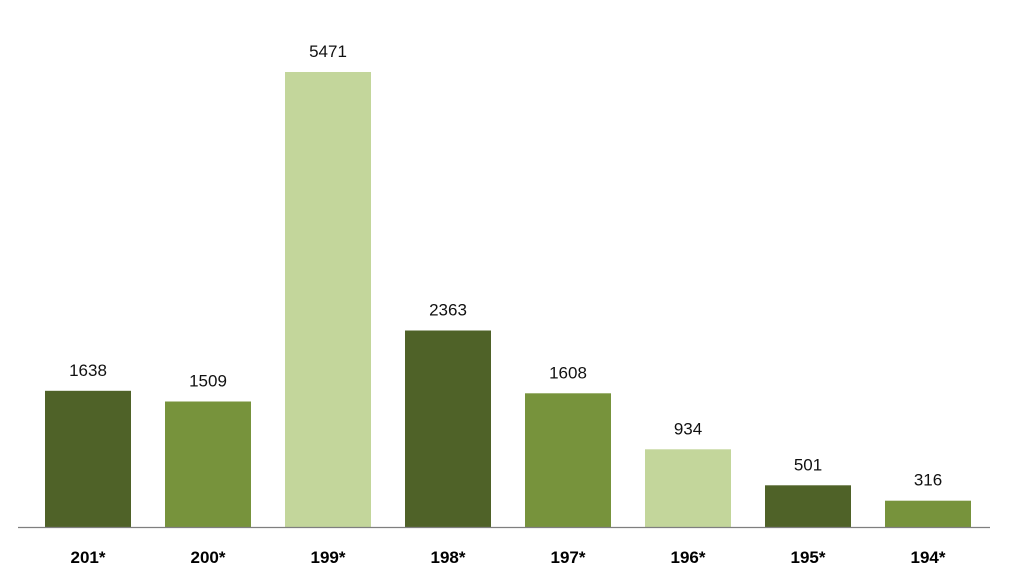 This screenshot has height=582, width=1016. I want to click on bar-value-label: 2363, so click(448, 310).